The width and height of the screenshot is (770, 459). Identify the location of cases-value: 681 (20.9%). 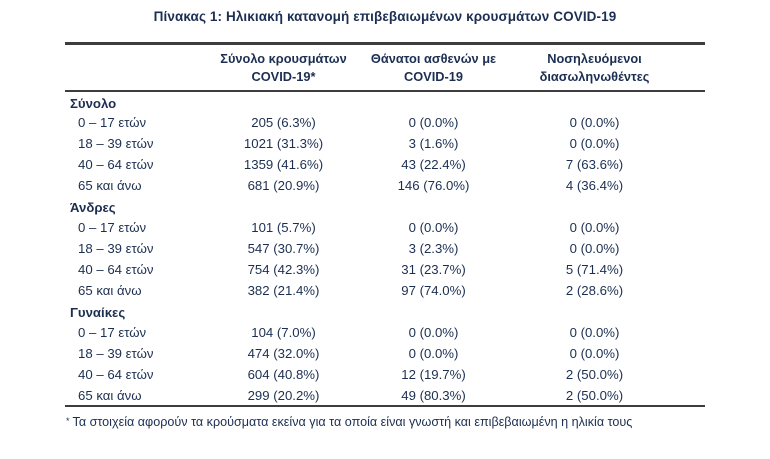
(283, 185).